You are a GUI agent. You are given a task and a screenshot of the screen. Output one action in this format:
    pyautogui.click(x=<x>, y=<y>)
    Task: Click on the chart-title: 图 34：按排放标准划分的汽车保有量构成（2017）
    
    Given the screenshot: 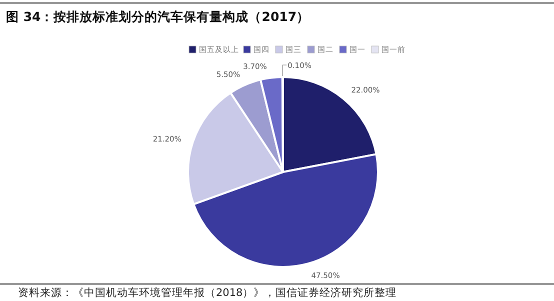 What is the action you would take?
    pyautogui.click(x=158, y=16)
    